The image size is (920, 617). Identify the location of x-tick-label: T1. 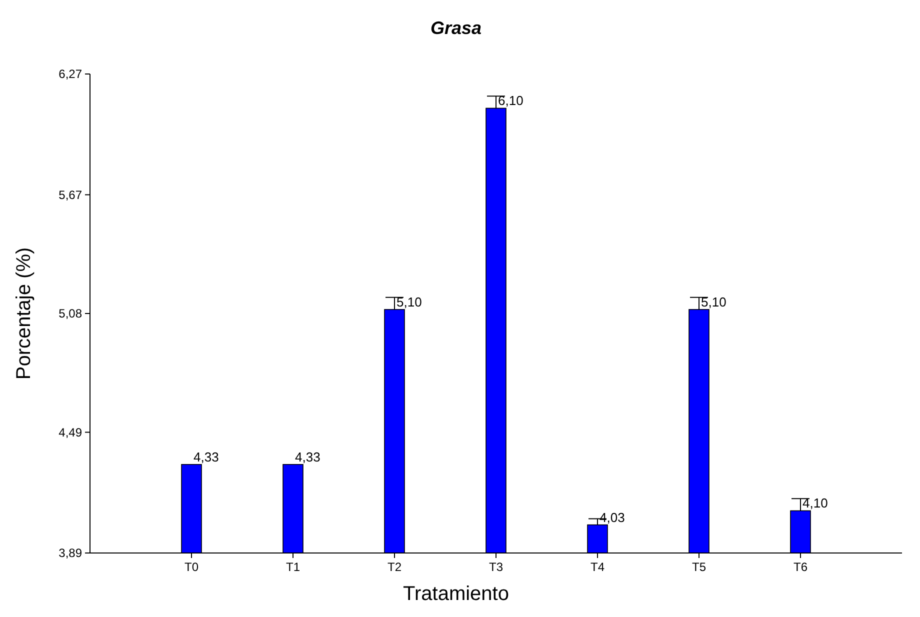
(293, 567).